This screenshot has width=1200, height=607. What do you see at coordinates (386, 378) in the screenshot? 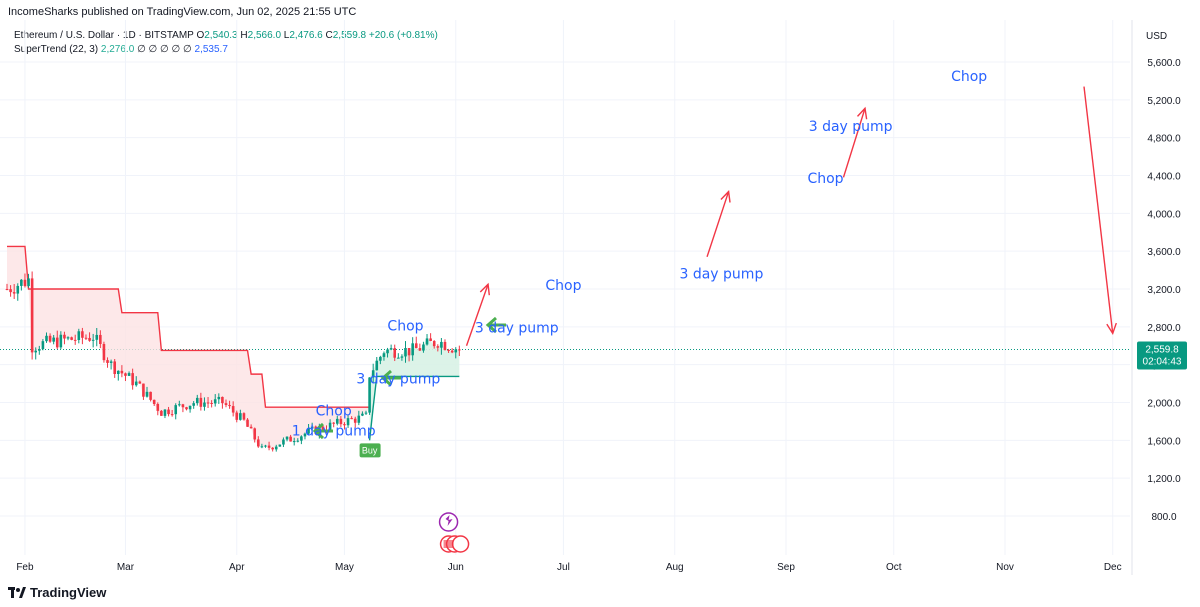
I see `green-arrow-2-head` at bounding box center [386, 378].